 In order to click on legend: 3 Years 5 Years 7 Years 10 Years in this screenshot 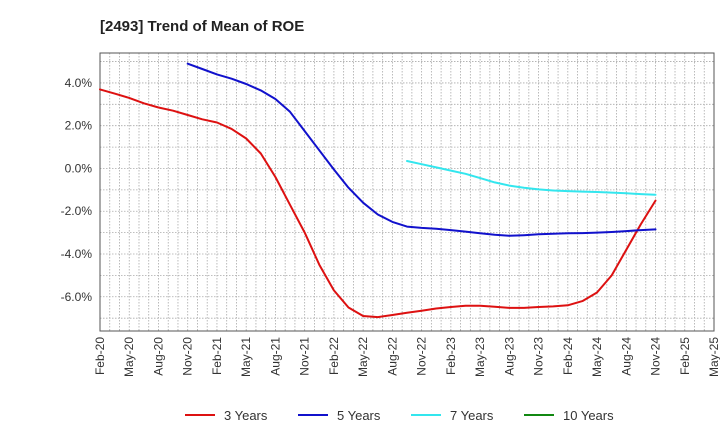, I will do `click(399, 415)`.